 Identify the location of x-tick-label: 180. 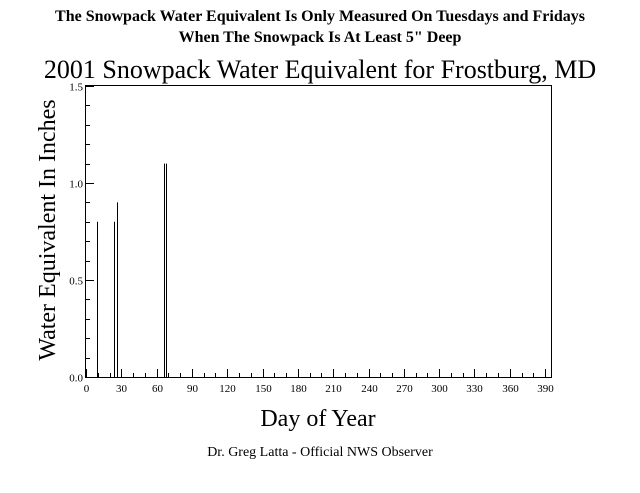
(298, 389).